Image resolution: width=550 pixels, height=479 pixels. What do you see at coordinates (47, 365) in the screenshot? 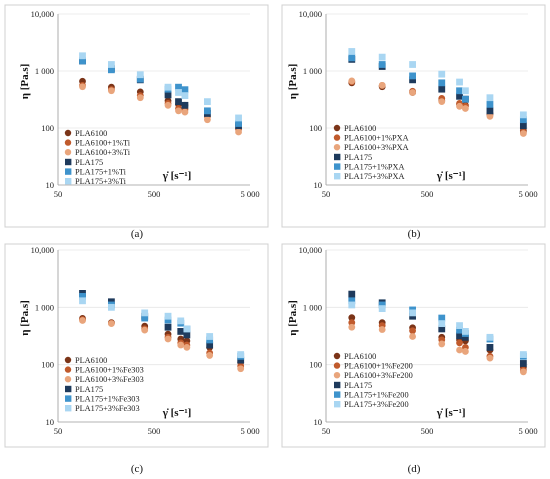
I see `y-tick-label: 100` at bounding box center [47, 365].